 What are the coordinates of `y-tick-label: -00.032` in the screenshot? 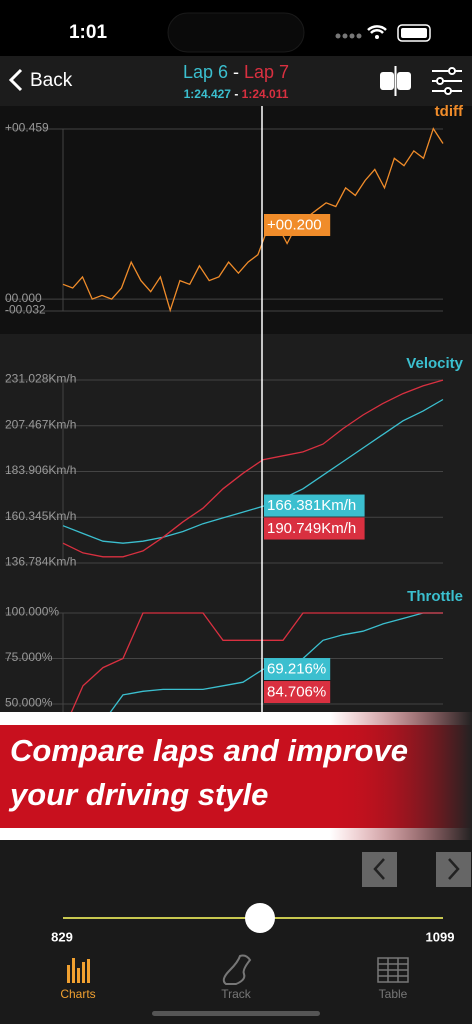 It's located at (25, 310).